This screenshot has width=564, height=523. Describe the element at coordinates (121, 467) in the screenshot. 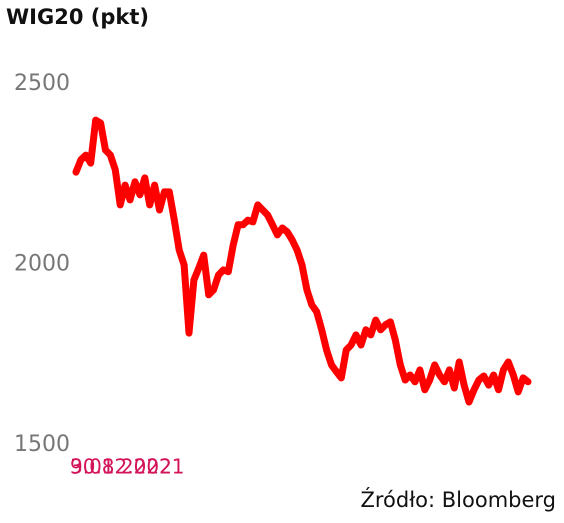

I see `x-tick-label: 9.08.2022` at that location.